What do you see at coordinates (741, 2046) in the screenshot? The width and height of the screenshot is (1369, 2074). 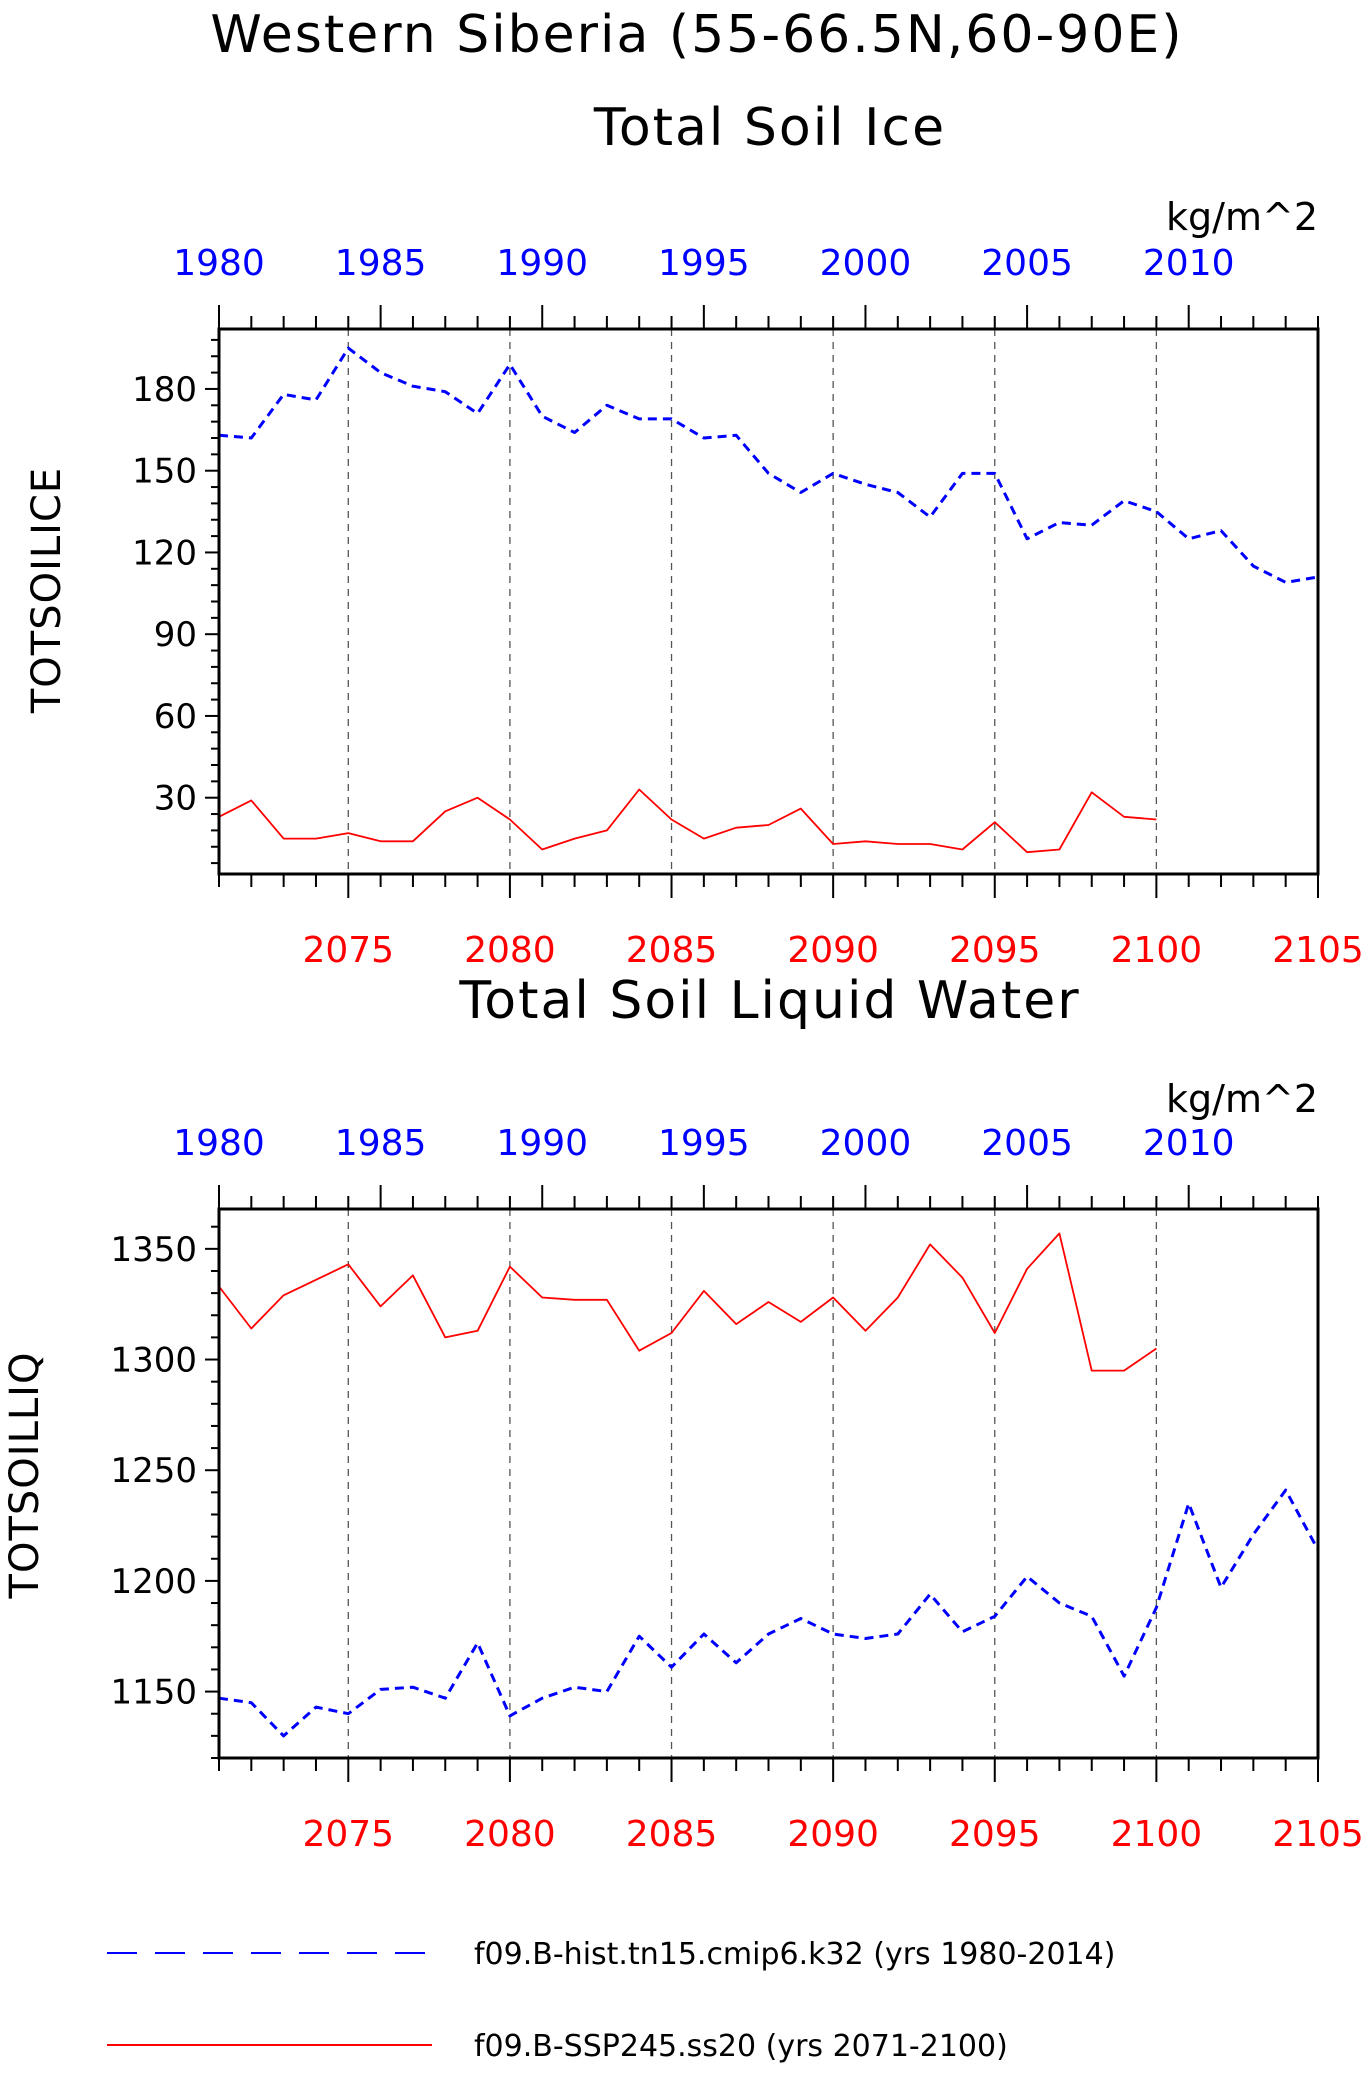 I see `legend-label-ssp: f09.B-SSP245.ss20 (yrs 2071-2100)` at bounding box center [741, 2046].